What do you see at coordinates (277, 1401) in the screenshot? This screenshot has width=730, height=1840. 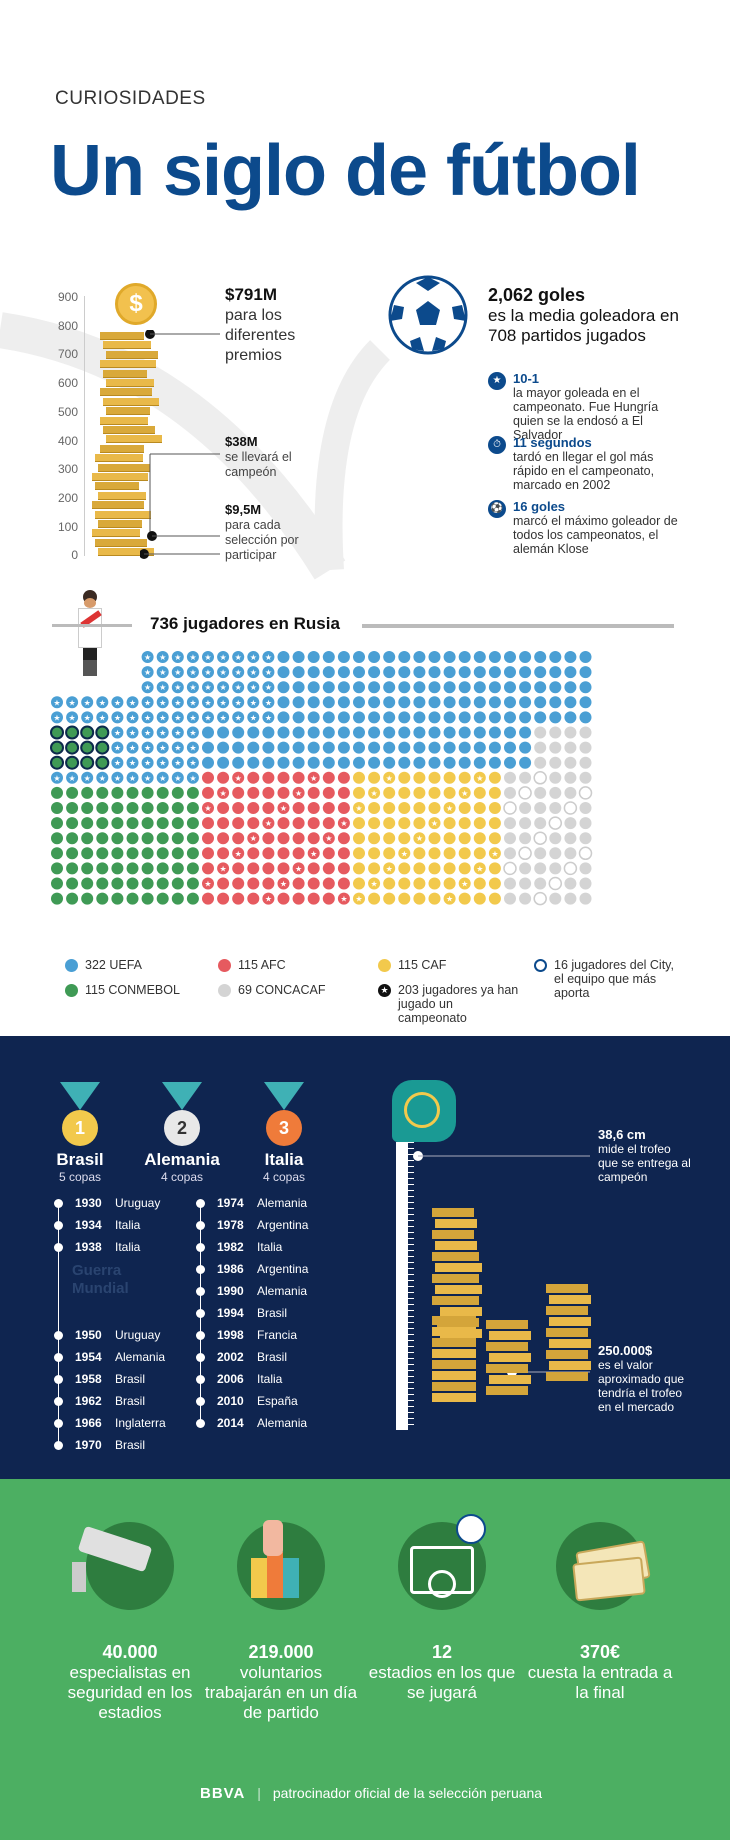 I see `winner: España` at bounding box center [277, 1401].